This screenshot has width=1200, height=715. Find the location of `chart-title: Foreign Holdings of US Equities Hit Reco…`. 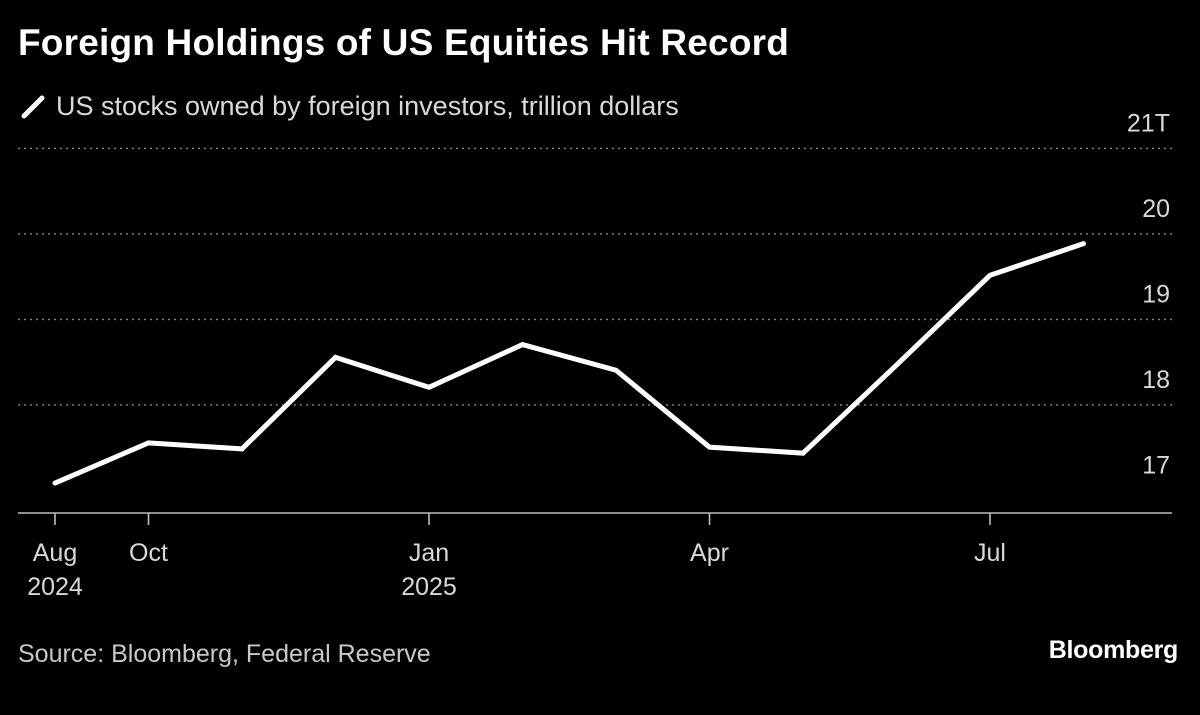

chart-title: Foreign Holdings of US Equities Hit Reco… is located at coordinates (404, 42).